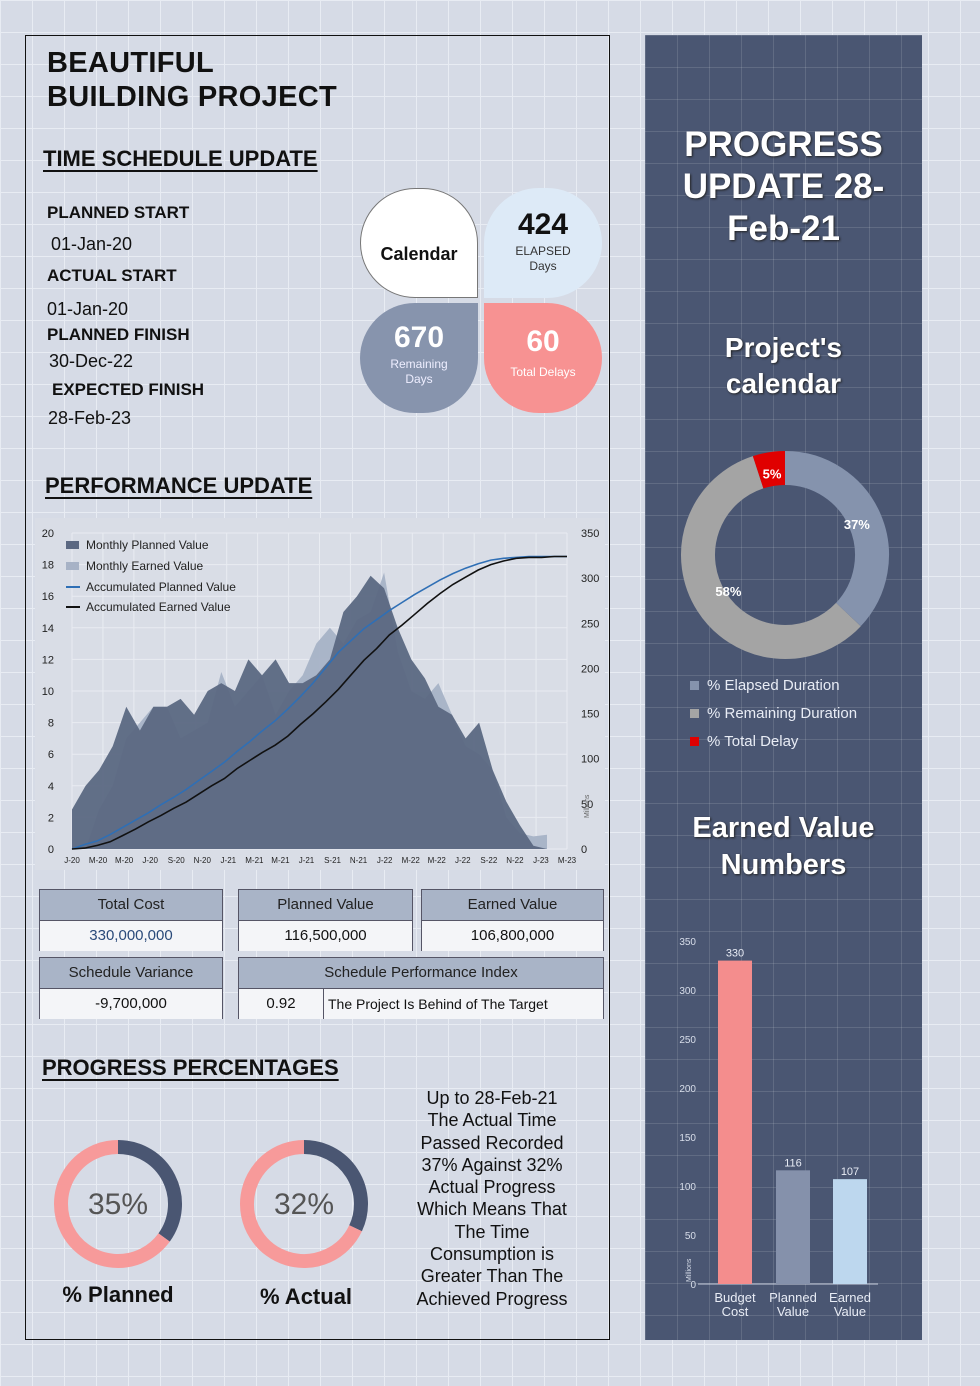 This screenshot has width=980, height=1386. Describe the element at coordinates (72, 566) in the screenshot. I see `legend-swatch` at that location.